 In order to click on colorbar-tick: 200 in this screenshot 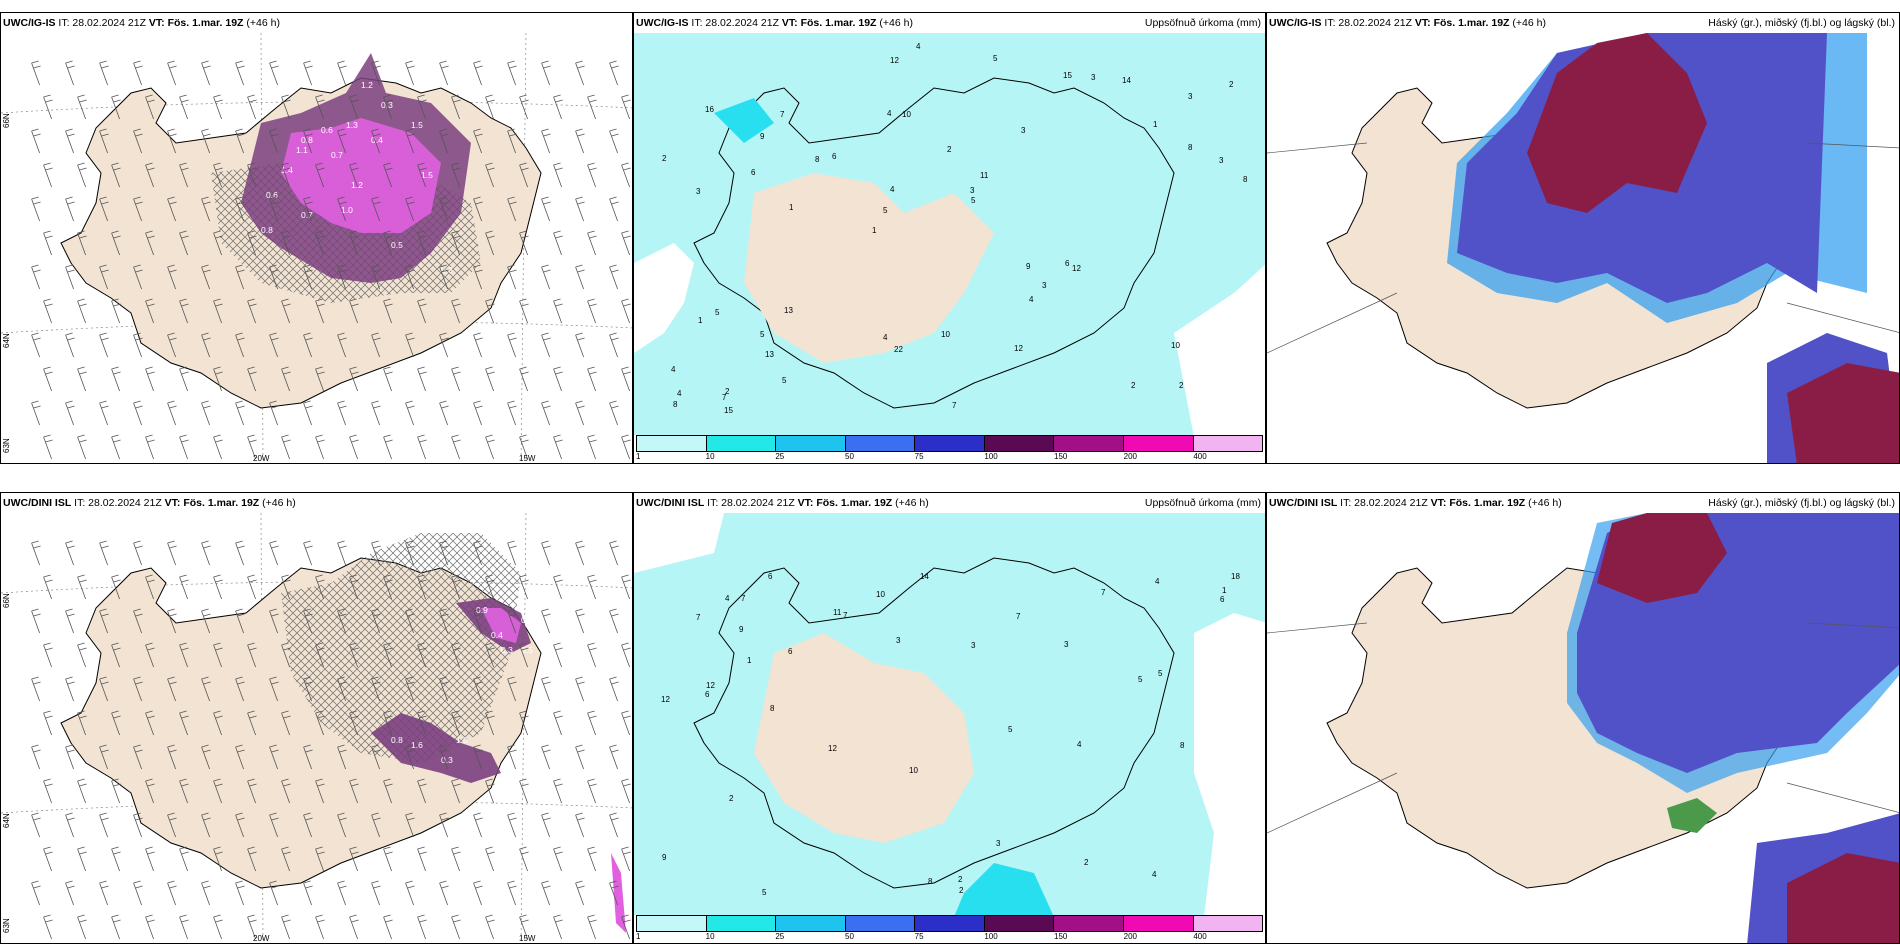, I will do `click(1130, 936)`.